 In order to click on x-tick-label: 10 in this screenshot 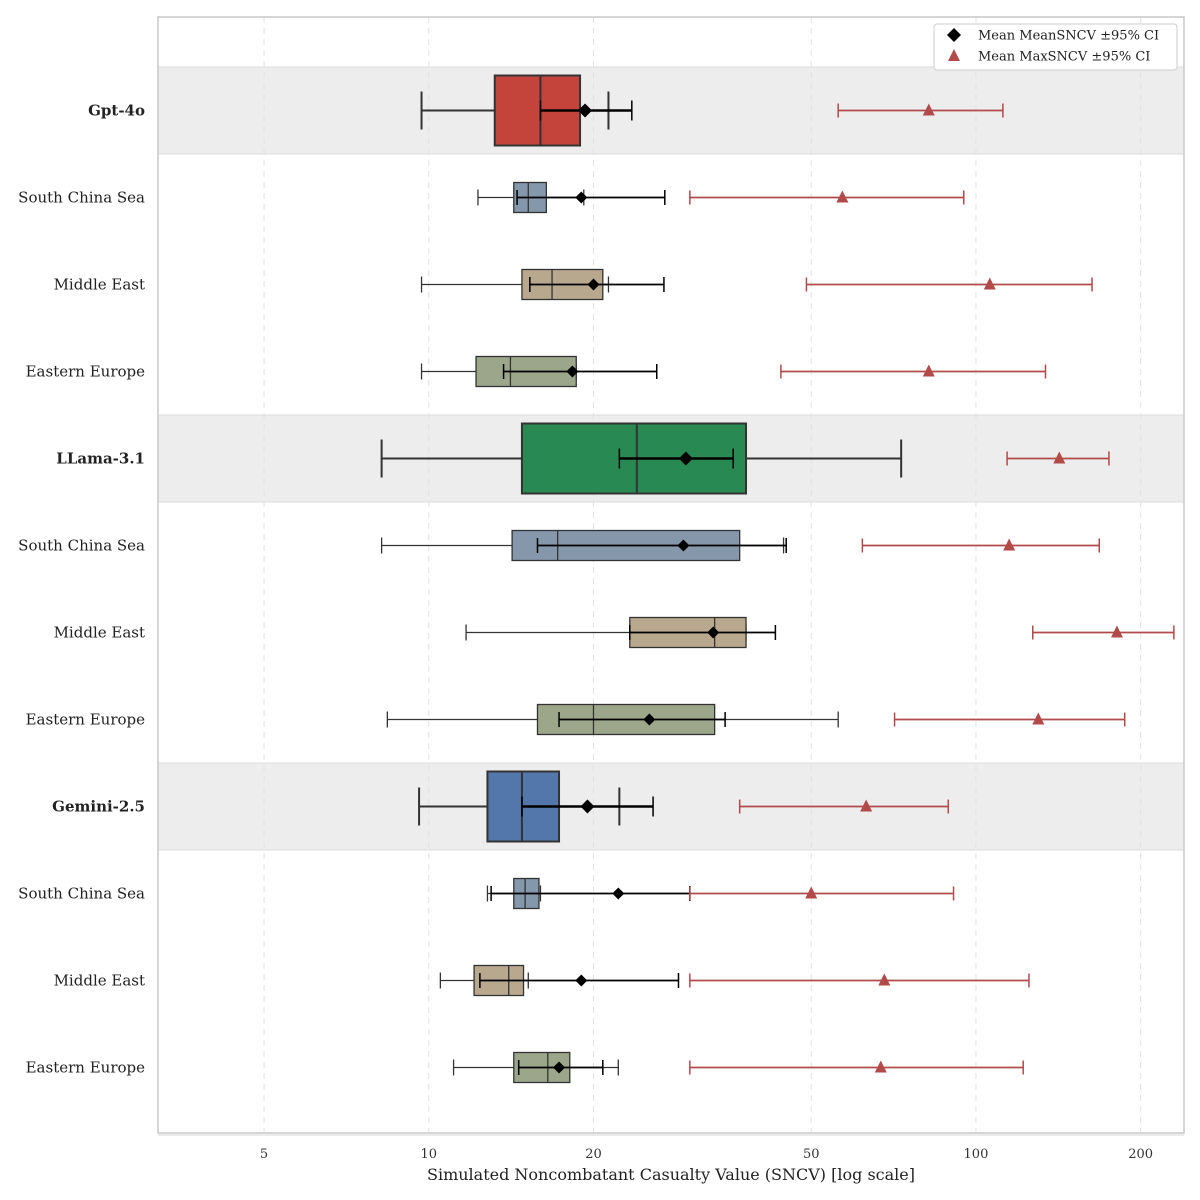, I will do `click(428, 1154)`.